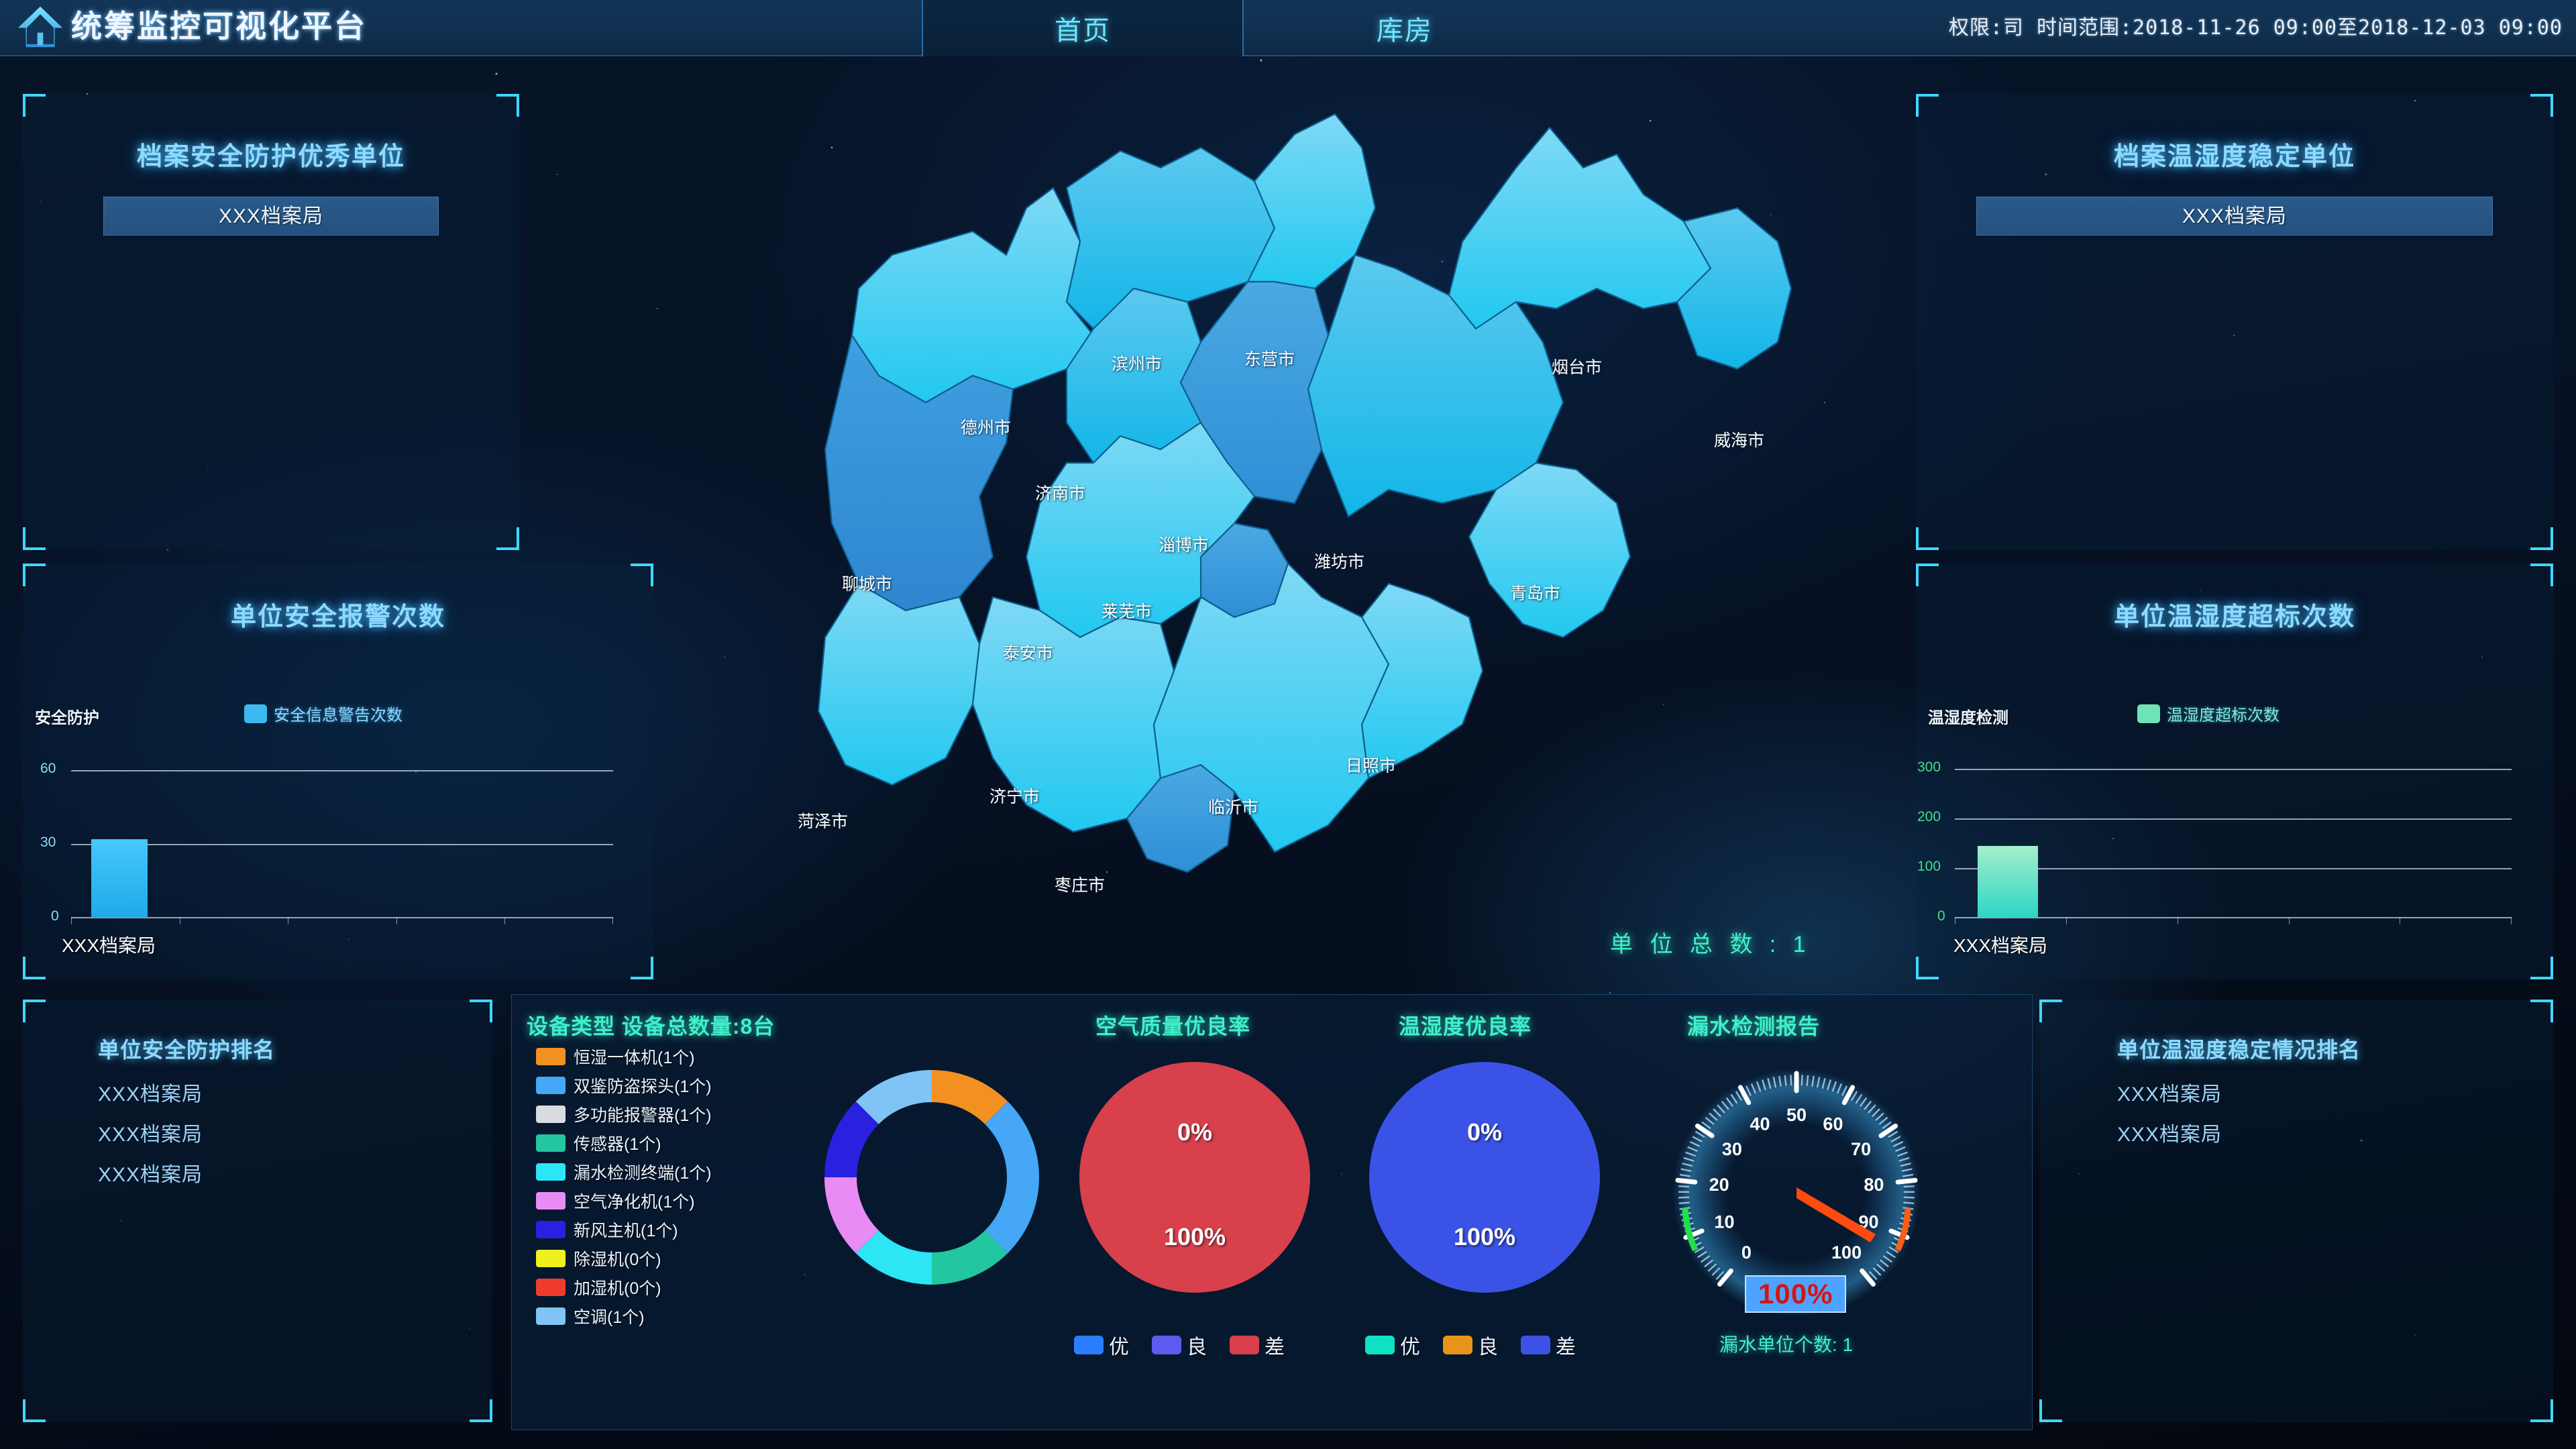 Image resolution: width=2576 pixels, height=1449 pixels. What do you see at coordinates (2208, 713) in the screenshot?
I see `legend-humidity-exceed: 温湿度超标次数` at bounding box center [2208, 713].